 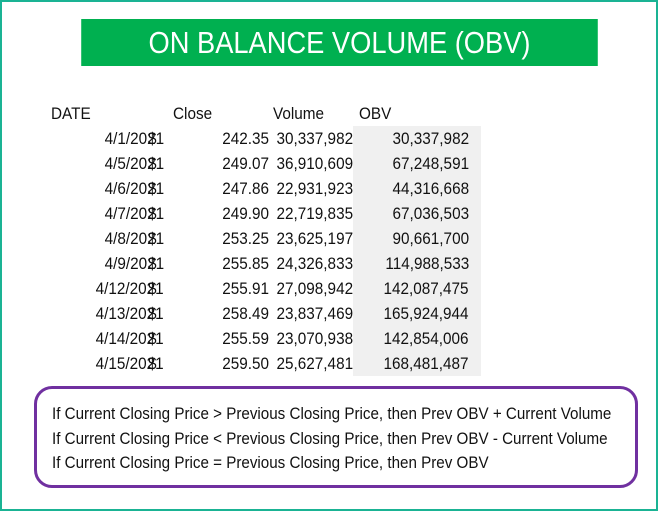 What do you see at coordinates (314, 338) in the screenshot?
I see `volume-cell: 23,070,938` at bounding box center [314, 338].